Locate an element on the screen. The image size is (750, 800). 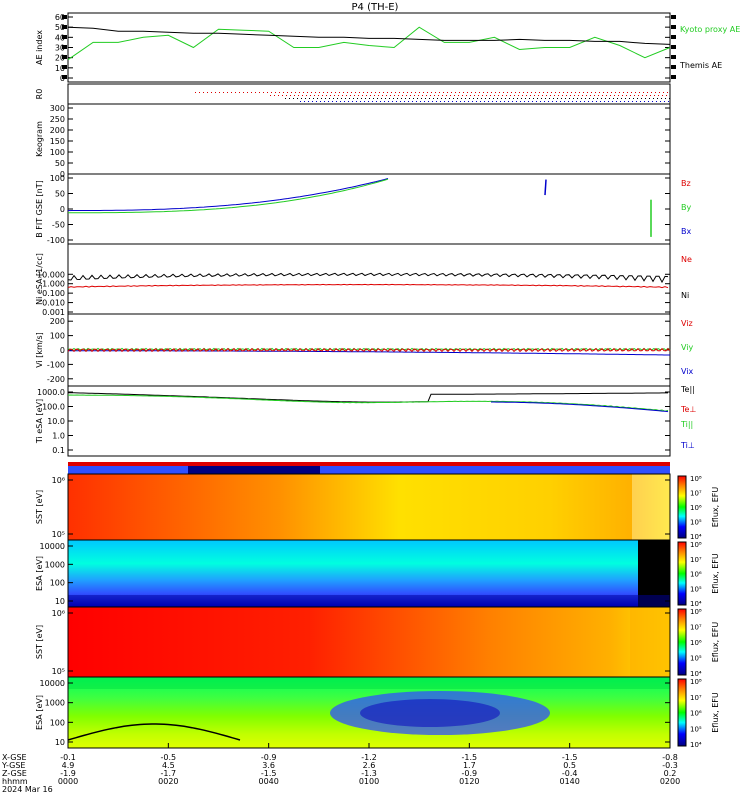
x-tick-ygse: 0.5 is located at coordinates (569, 765).